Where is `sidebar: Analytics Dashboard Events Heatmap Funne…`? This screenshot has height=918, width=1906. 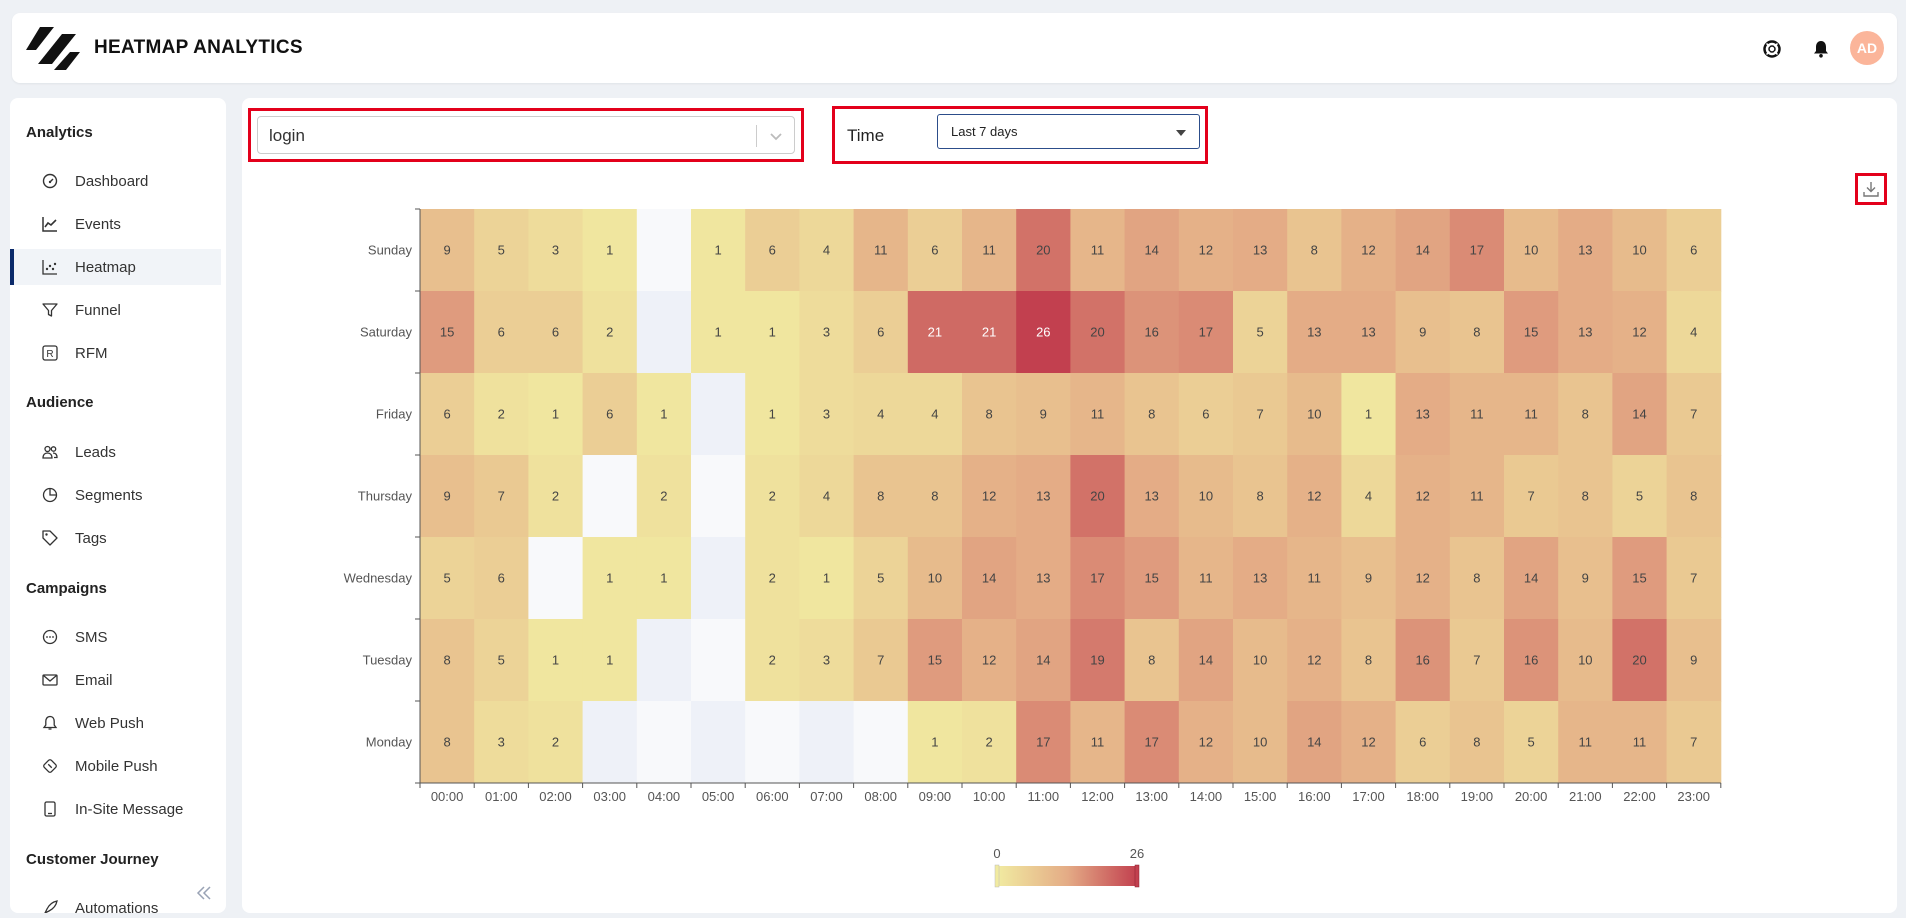
sidebar: Analytics Dashboard Events Heatmap Funne… is located at coordinates (118, 505).